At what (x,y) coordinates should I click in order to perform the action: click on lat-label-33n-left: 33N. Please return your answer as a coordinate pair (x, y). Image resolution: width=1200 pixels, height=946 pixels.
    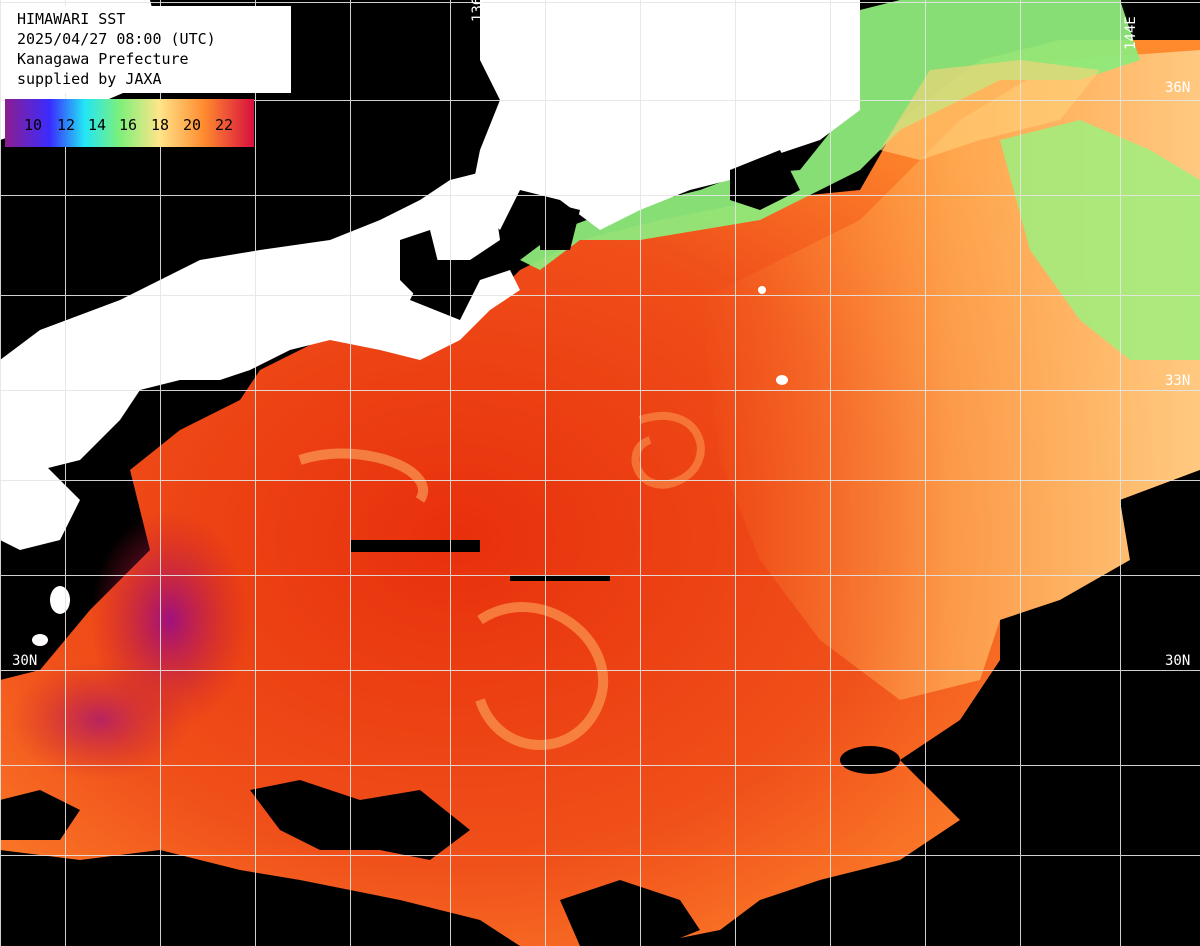
    Looking at the image, I should click on (23, 381).